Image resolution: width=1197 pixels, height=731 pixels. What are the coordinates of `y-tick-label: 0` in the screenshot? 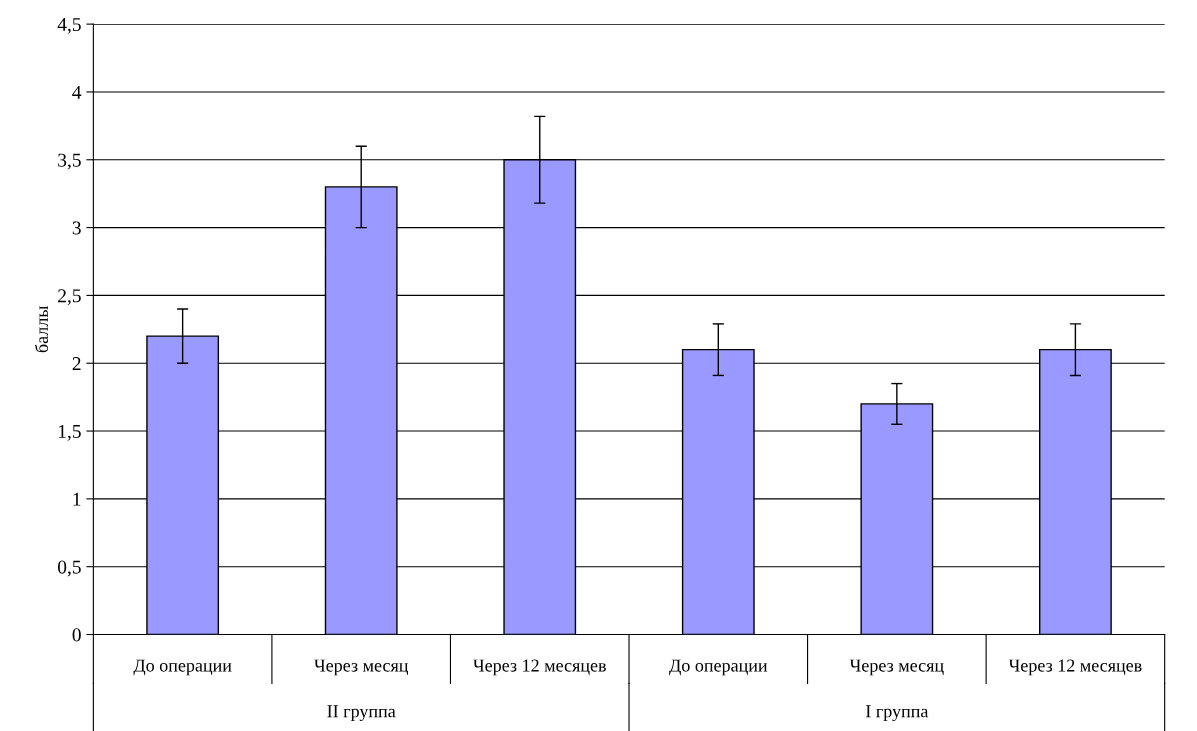 It's located at (76, 635).